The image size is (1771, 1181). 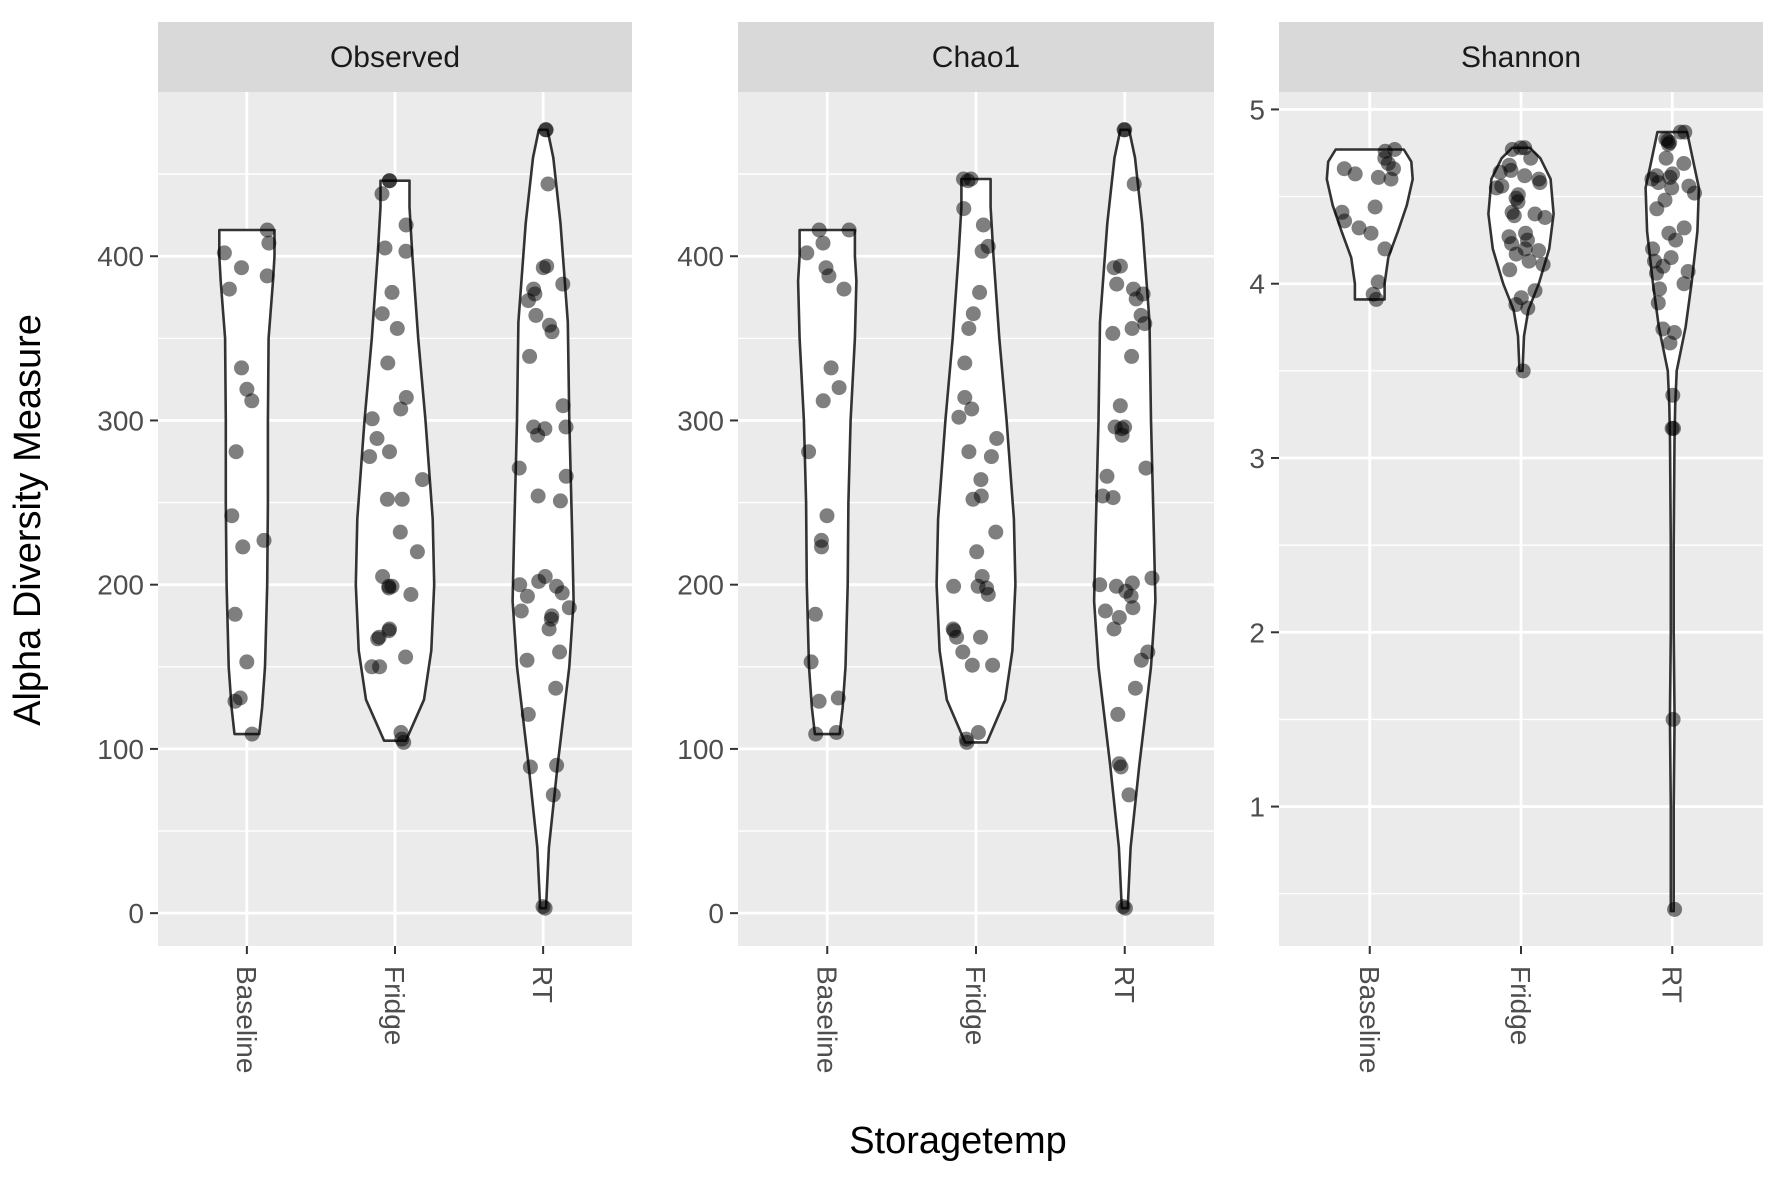 What do you see at coordinates (700, 749) in the screenshot?
I see `y-tick-label: 100` at bounding box center [700, 749].